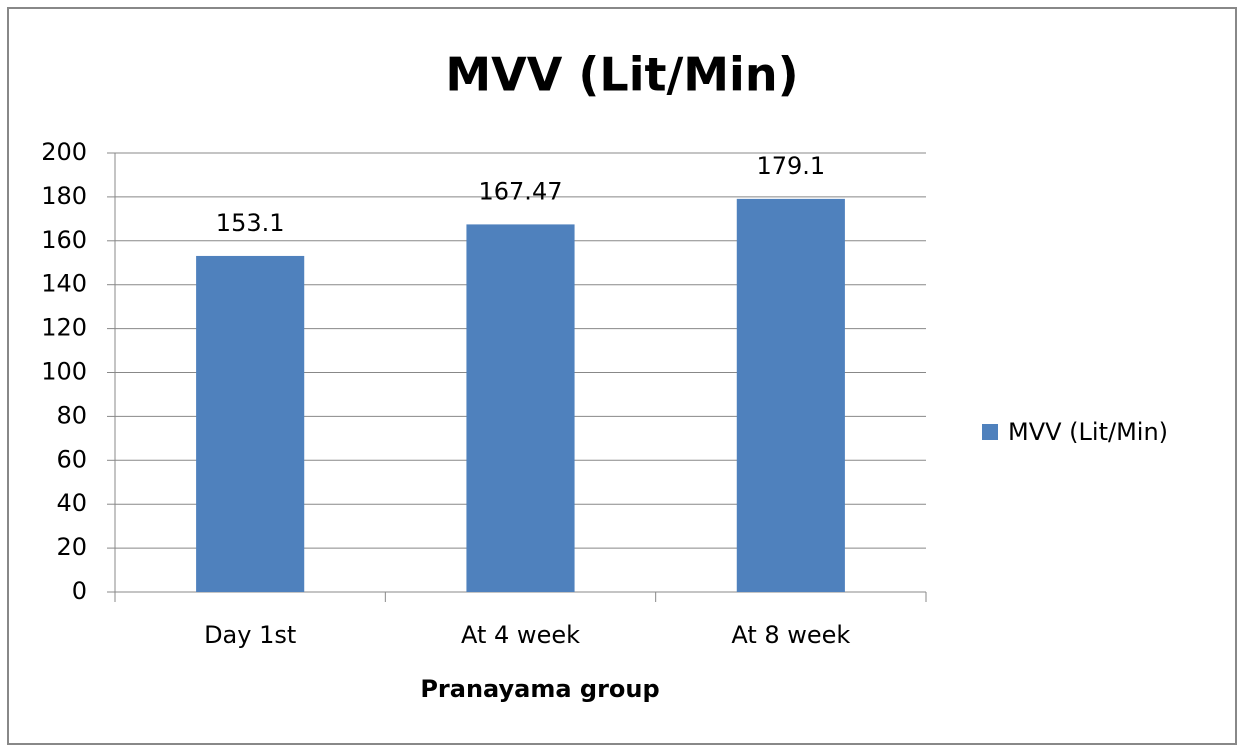 The height and width of the screenshot is (746, 1244). I want to click on data-label: 167.47, so click(521, 191).